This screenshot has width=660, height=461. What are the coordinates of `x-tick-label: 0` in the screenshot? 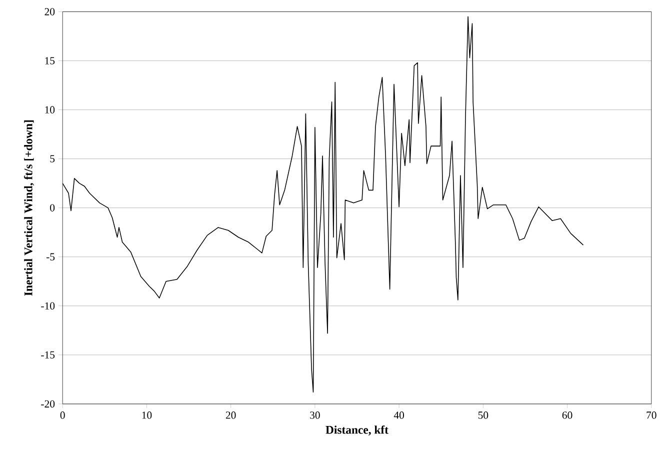 It's located at (62, 415).